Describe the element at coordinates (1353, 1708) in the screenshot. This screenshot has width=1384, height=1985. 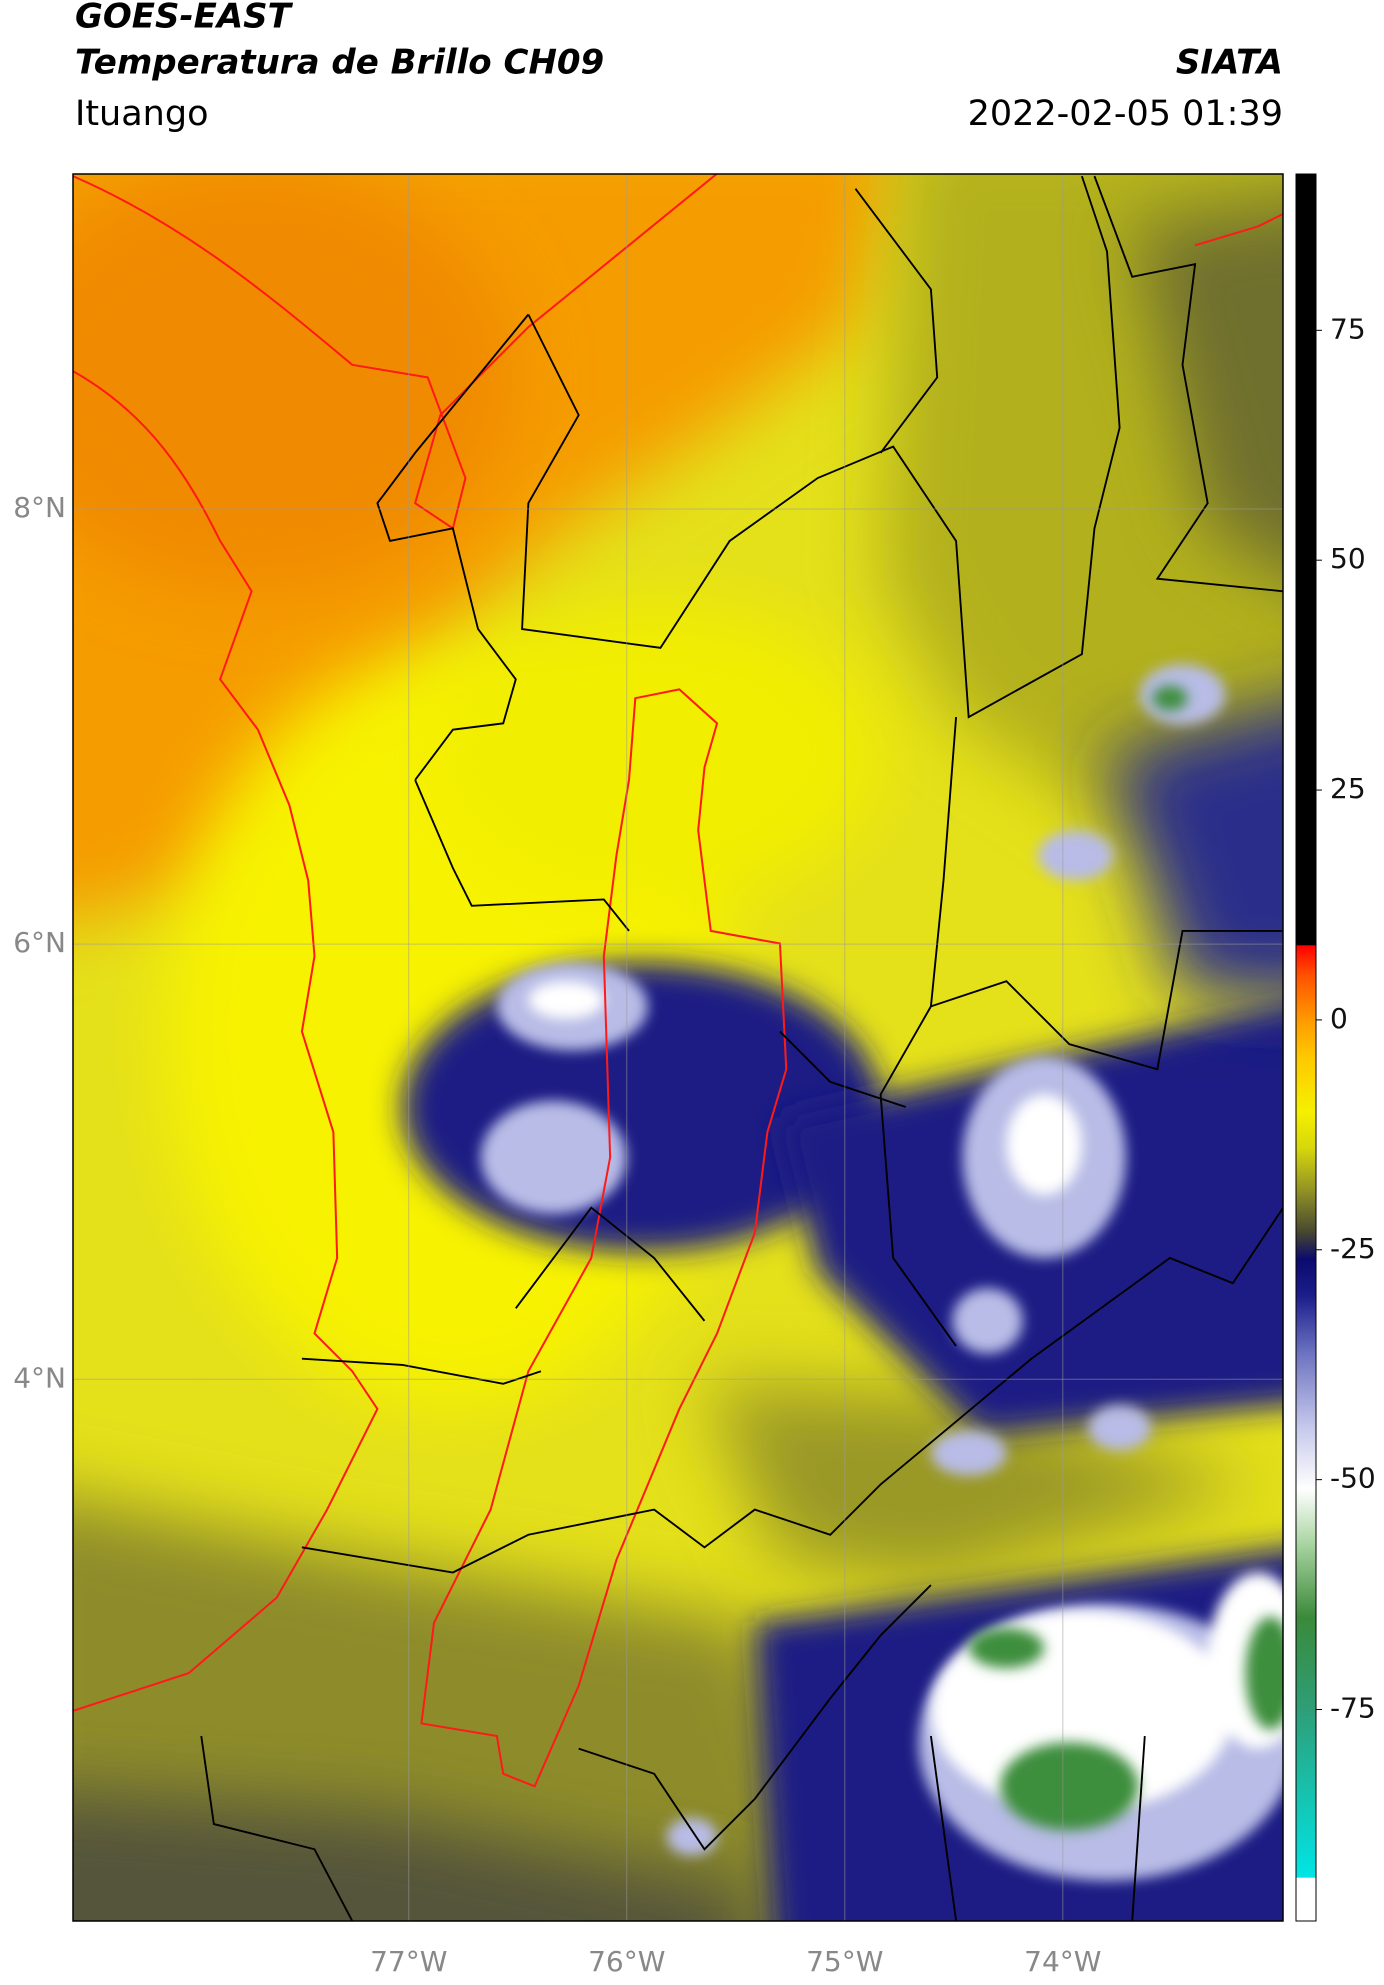
I see `colorbar-tick-label: -75` at that location.